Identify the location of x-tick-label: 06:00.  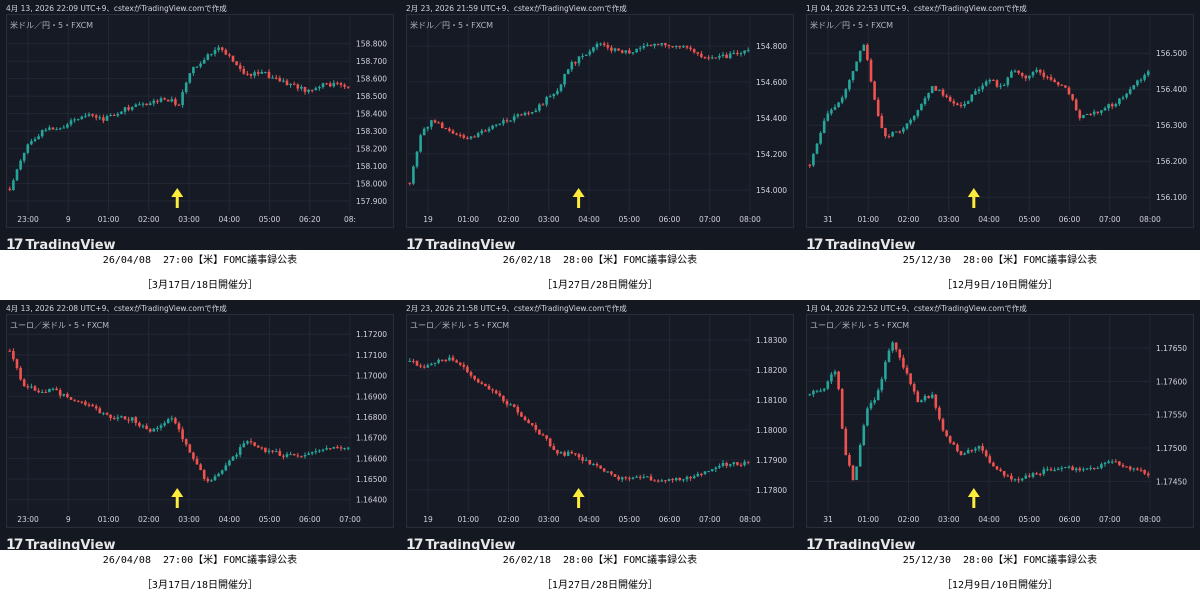
(1070, 219).